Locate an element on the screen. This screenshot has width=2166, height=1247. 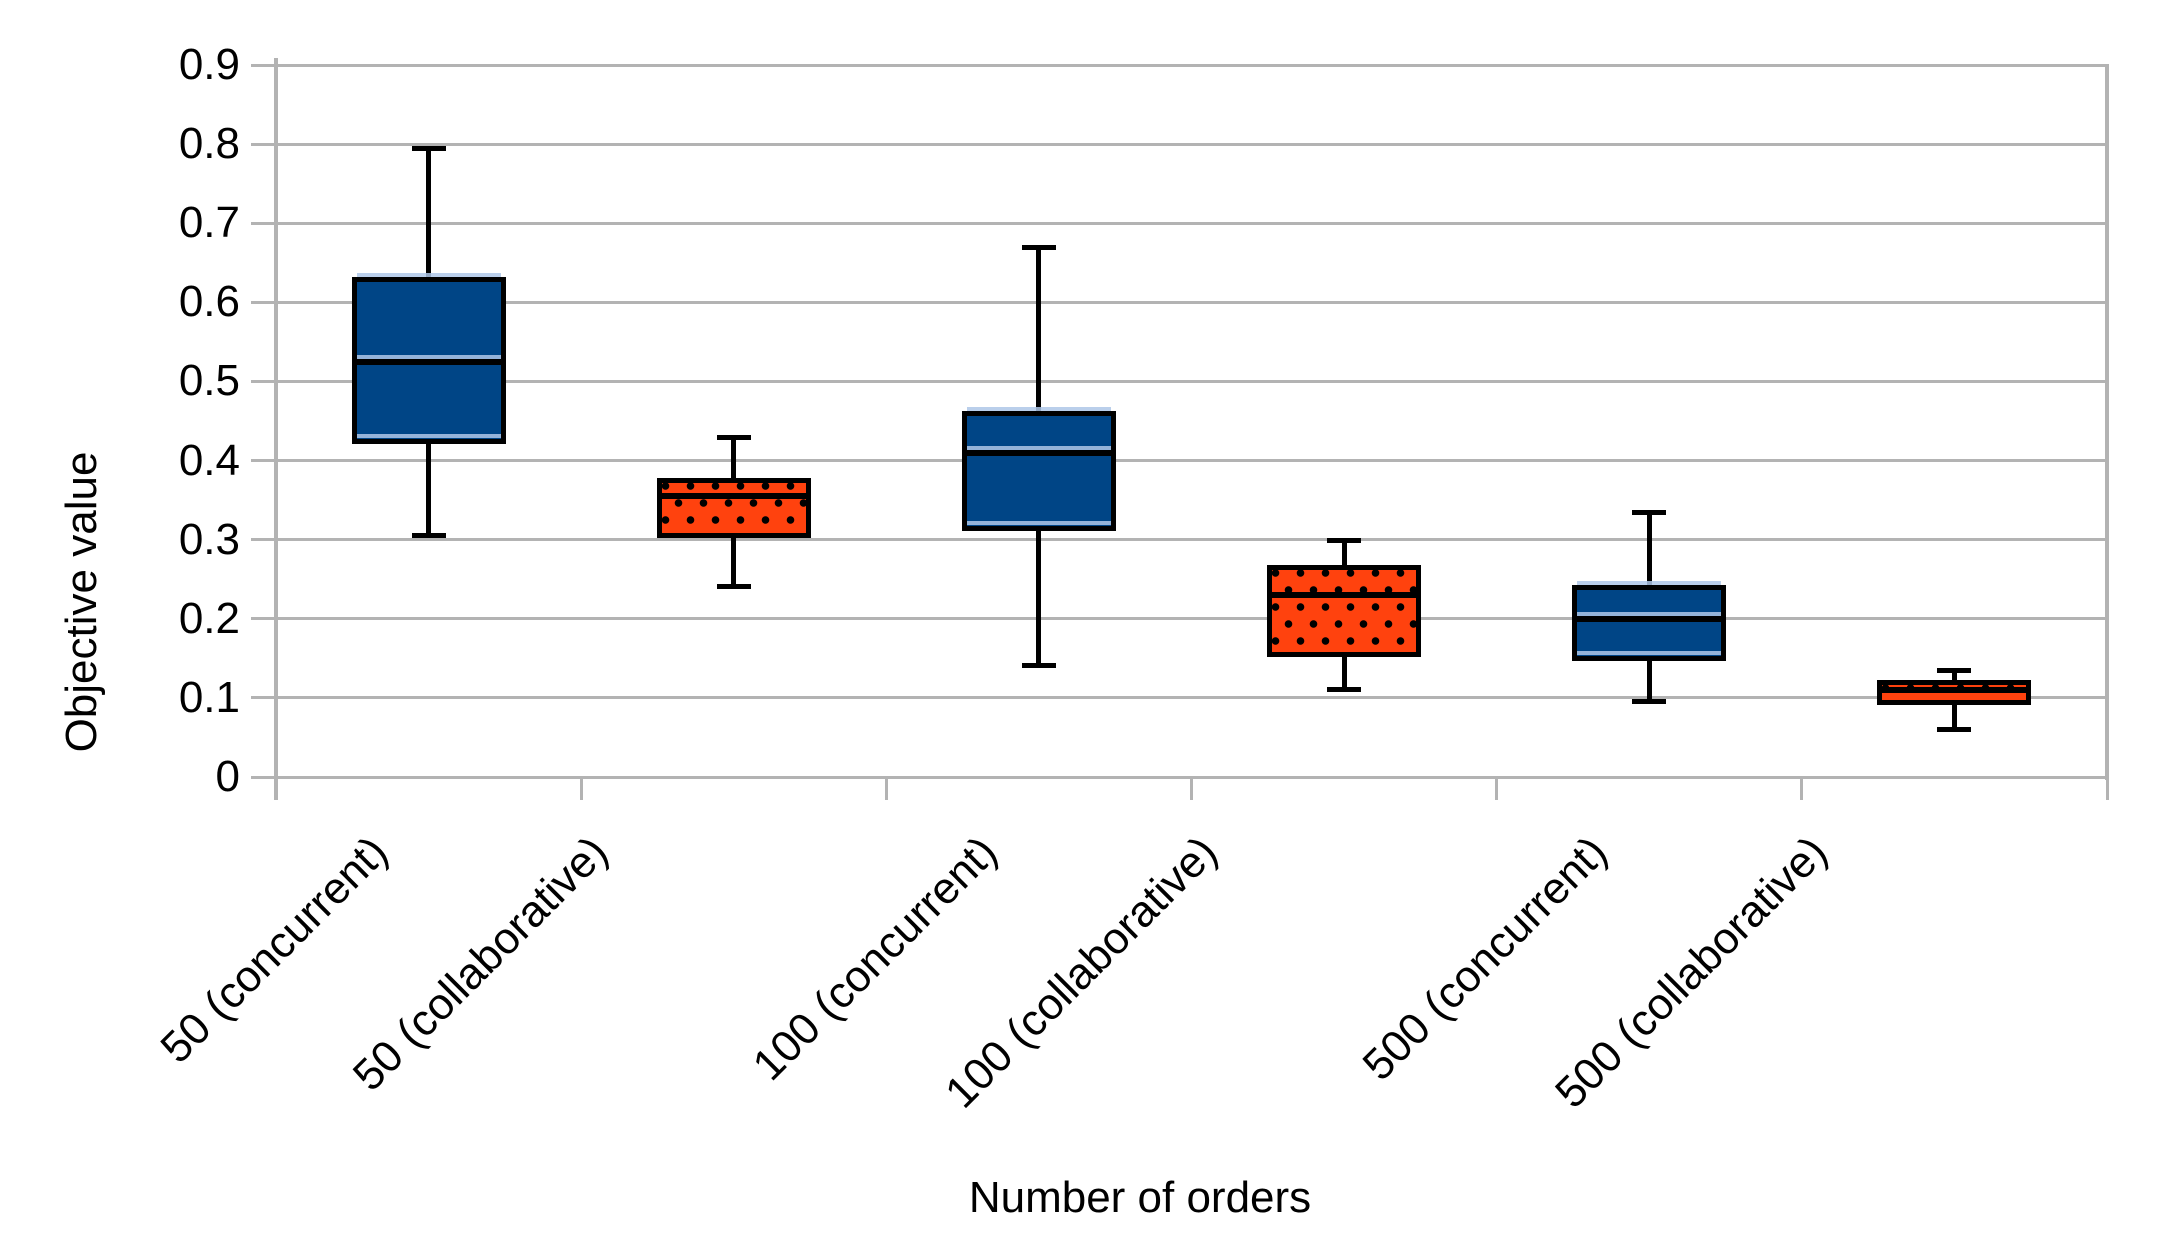
y-tick-label: 0.3 is located at coordinates (209, 539).